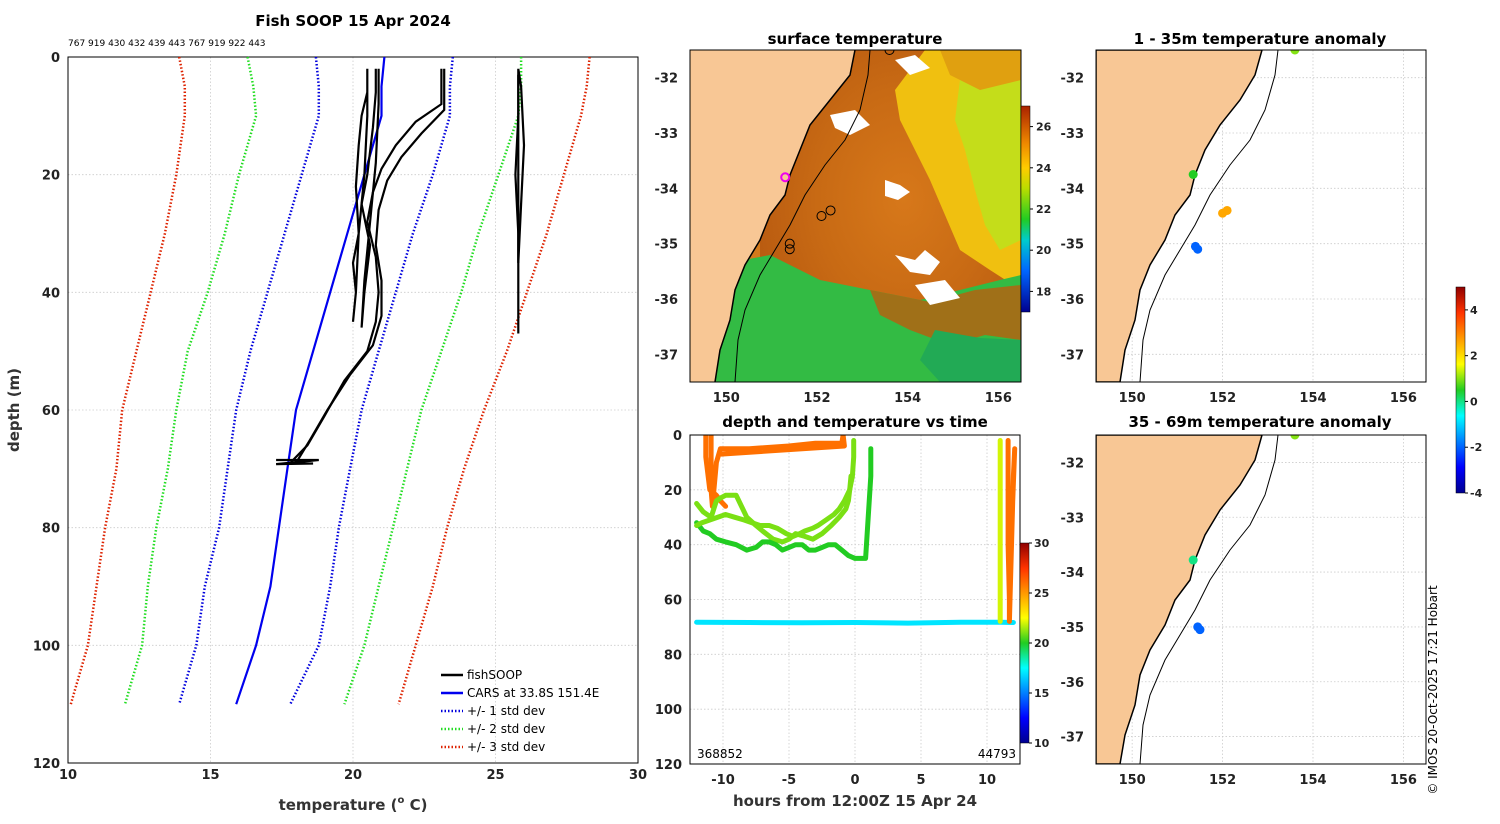  I want to click on legend-label: +/- 3 std dev, so click(506, 747).